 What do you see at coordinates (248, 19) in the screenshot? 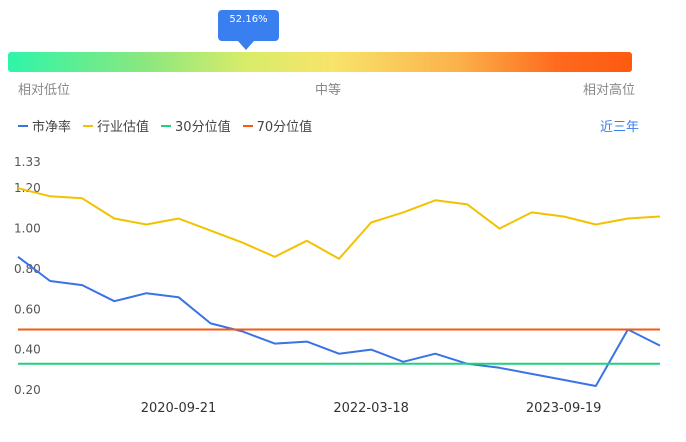
I see `percentile-value: 52.16%` at bounding box center [248, 19].